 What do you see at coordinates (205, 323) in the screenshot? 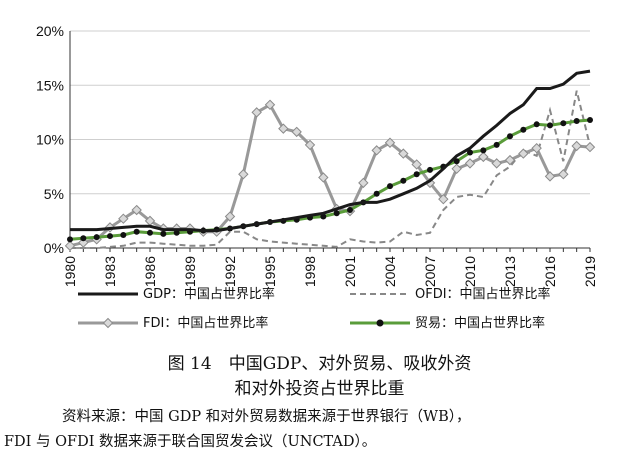
I see `legend-label-fdi: FDI：中国占世界比率` at bounding box center [205, 323].